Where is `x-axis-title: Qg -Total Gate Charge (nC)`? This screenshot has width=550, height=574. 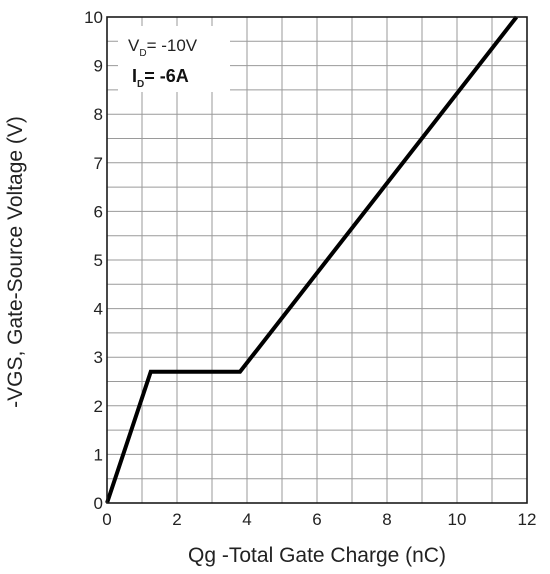 x-axis-title: Qg -Total Gate Charge (nC) is located at coordinates (317, 555).